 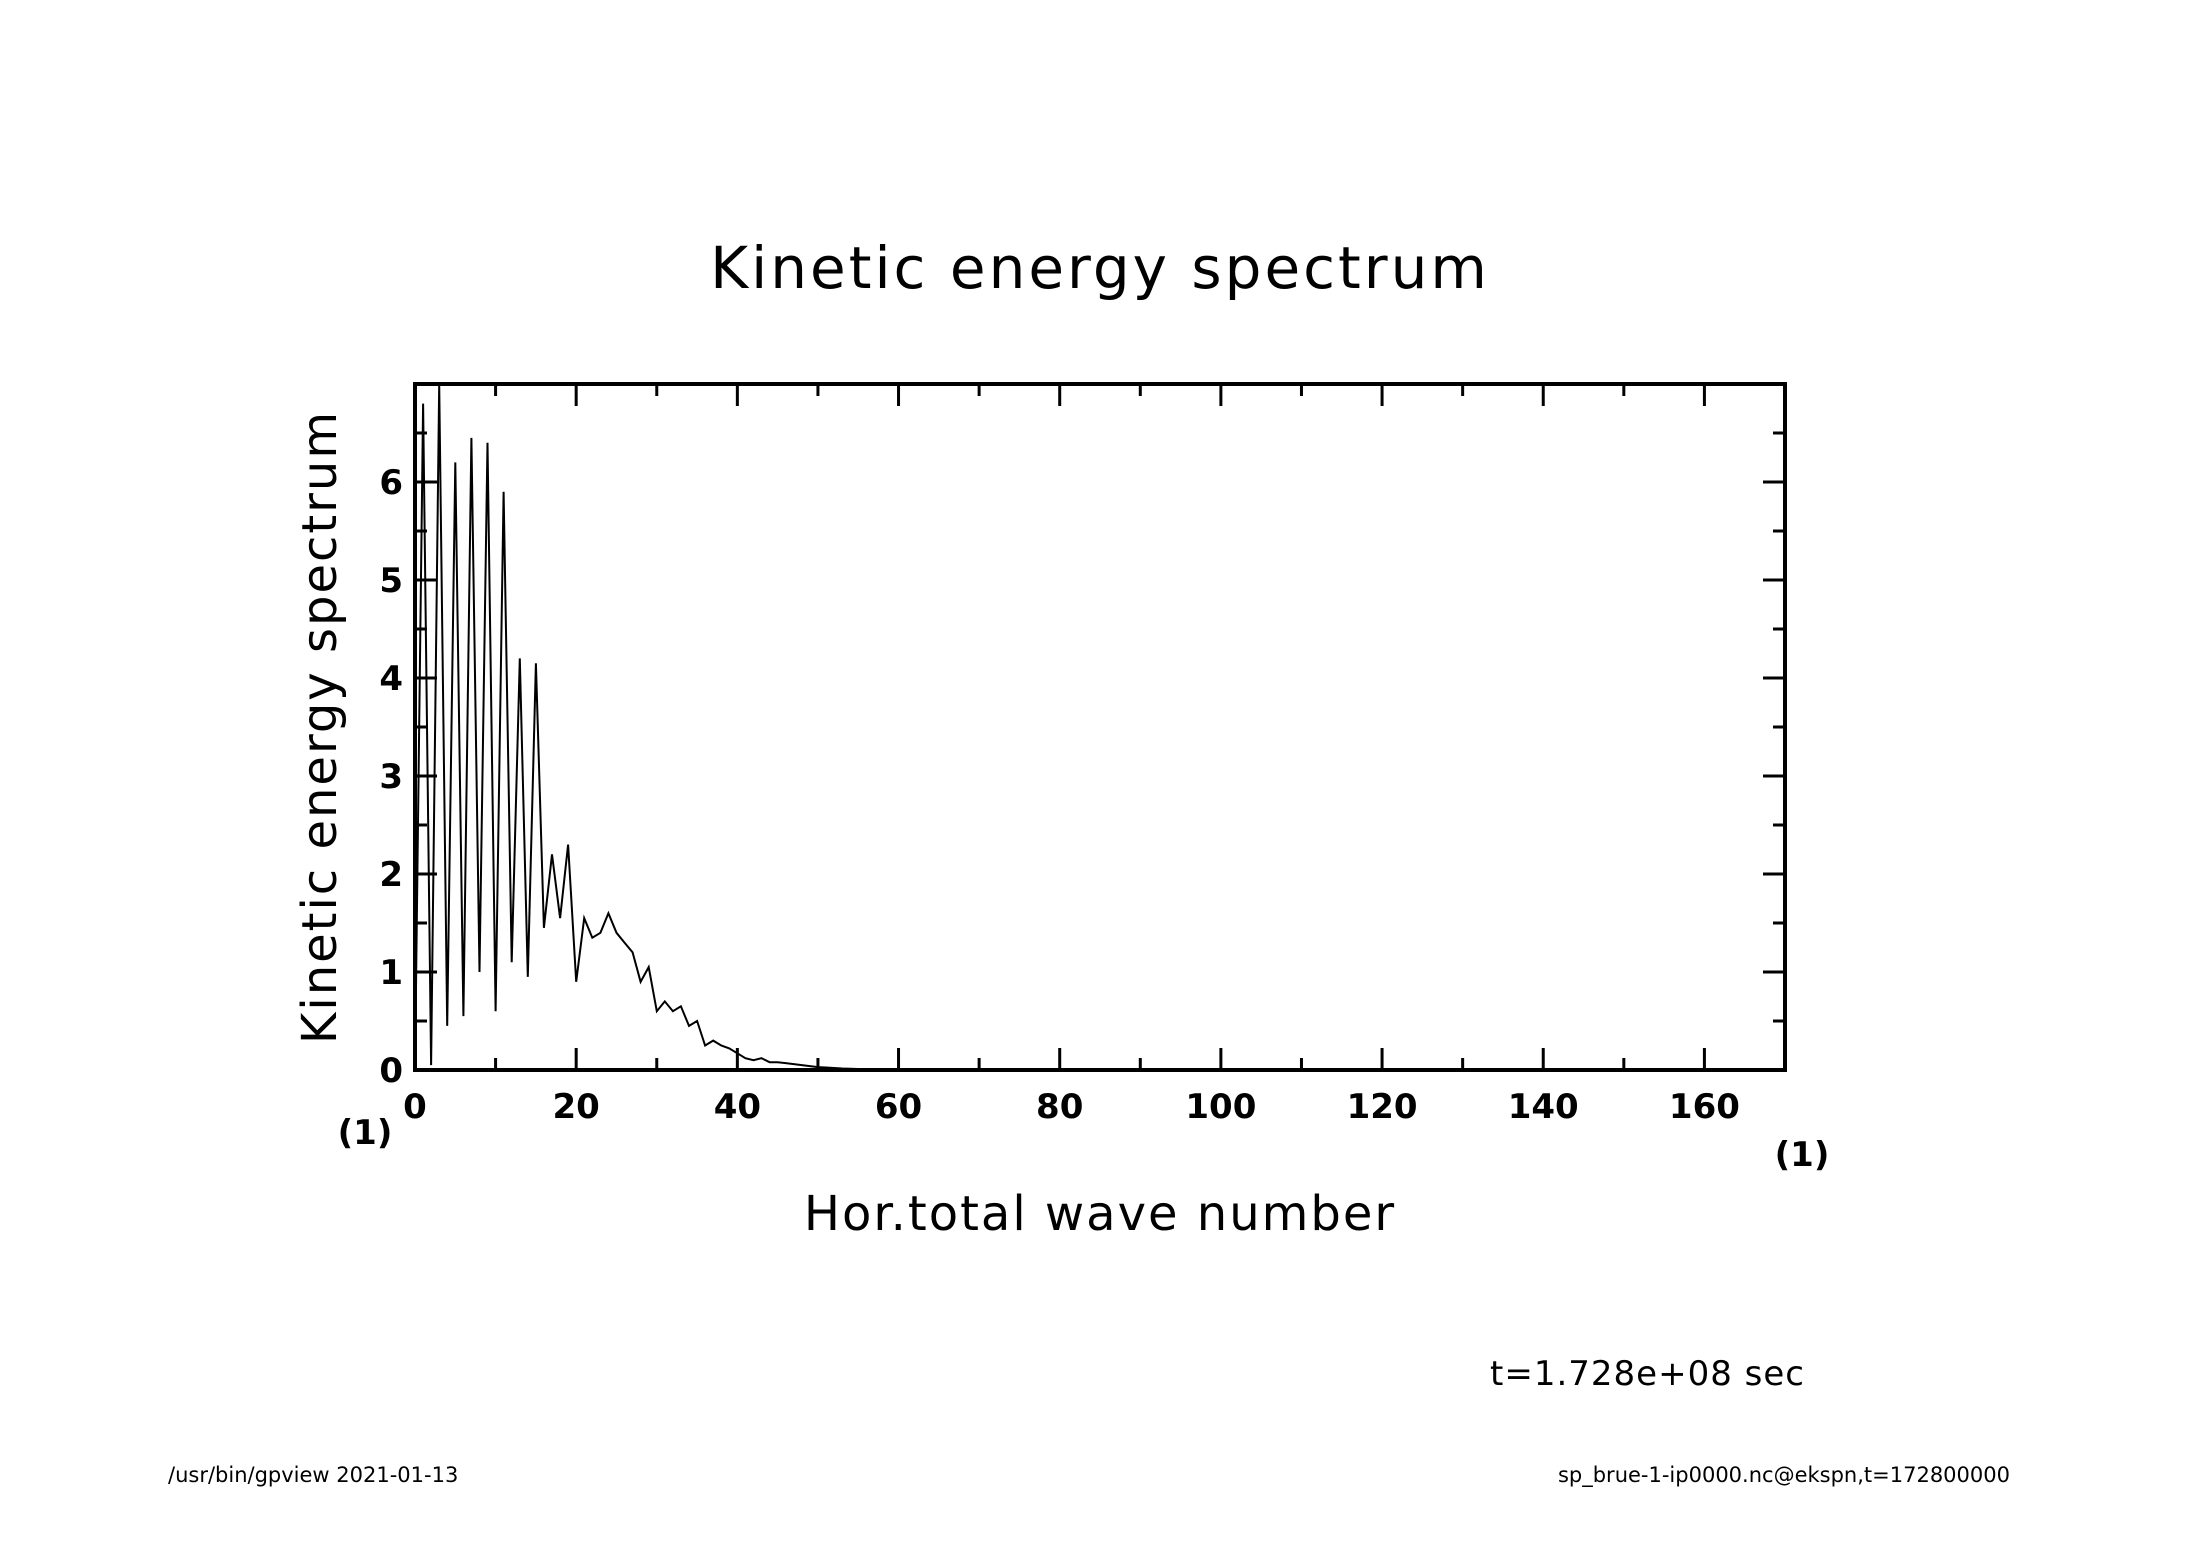 I want to click on y-axis-tick-labels: 0 1 2 3 4 5 6, so click(x=391, y=777).